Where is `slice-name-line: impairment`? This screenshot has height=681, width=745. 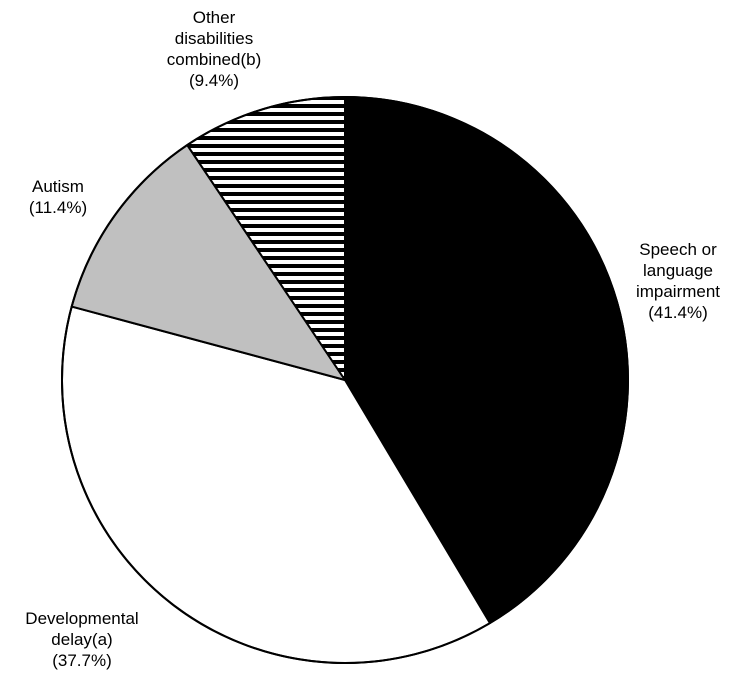
slice-name-line: impairment is located at coordinates (678, 291).